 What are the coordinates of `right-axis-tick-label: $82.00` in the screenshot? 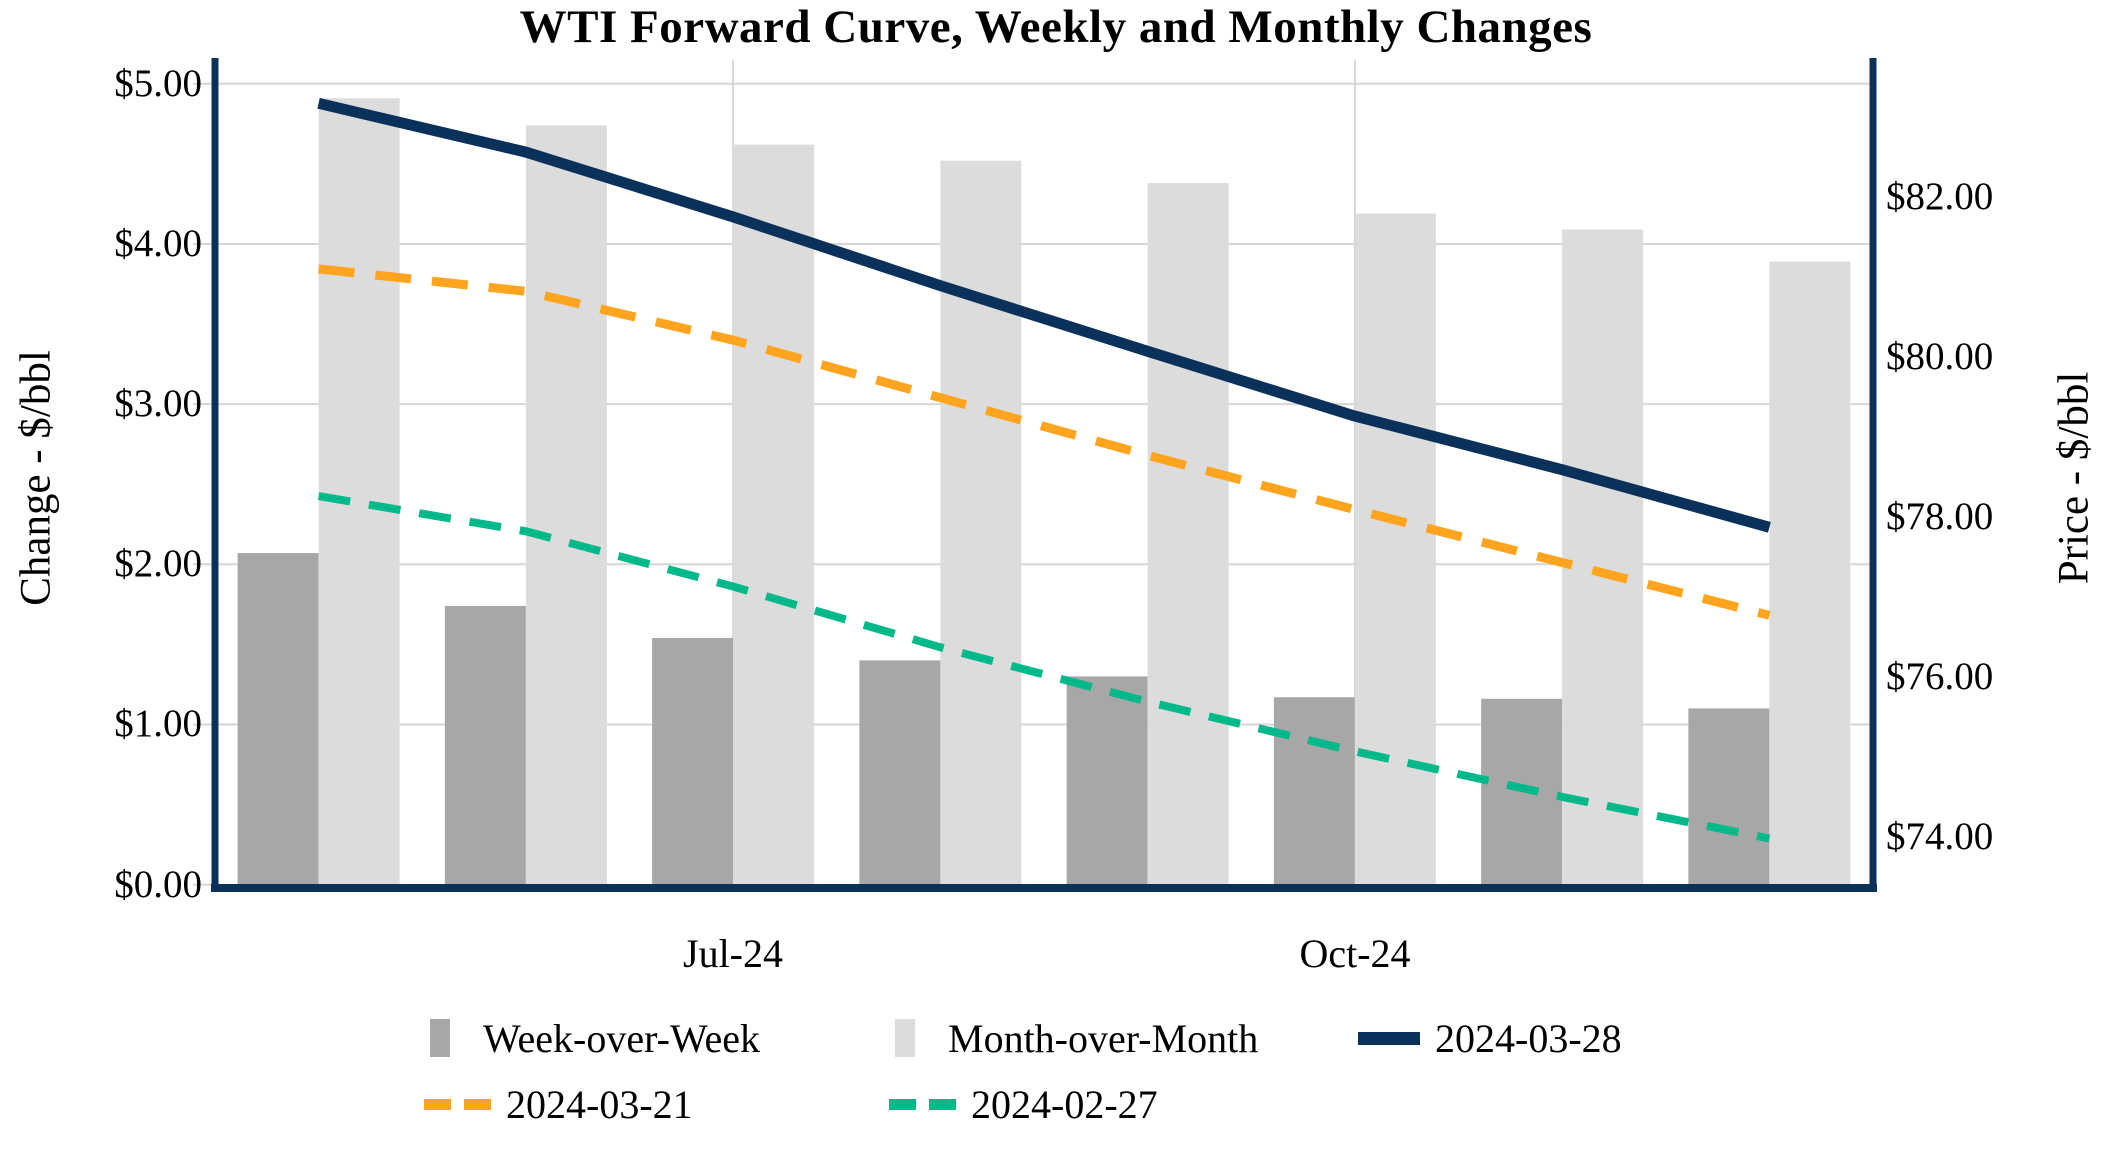 It's located at (1940, 196).